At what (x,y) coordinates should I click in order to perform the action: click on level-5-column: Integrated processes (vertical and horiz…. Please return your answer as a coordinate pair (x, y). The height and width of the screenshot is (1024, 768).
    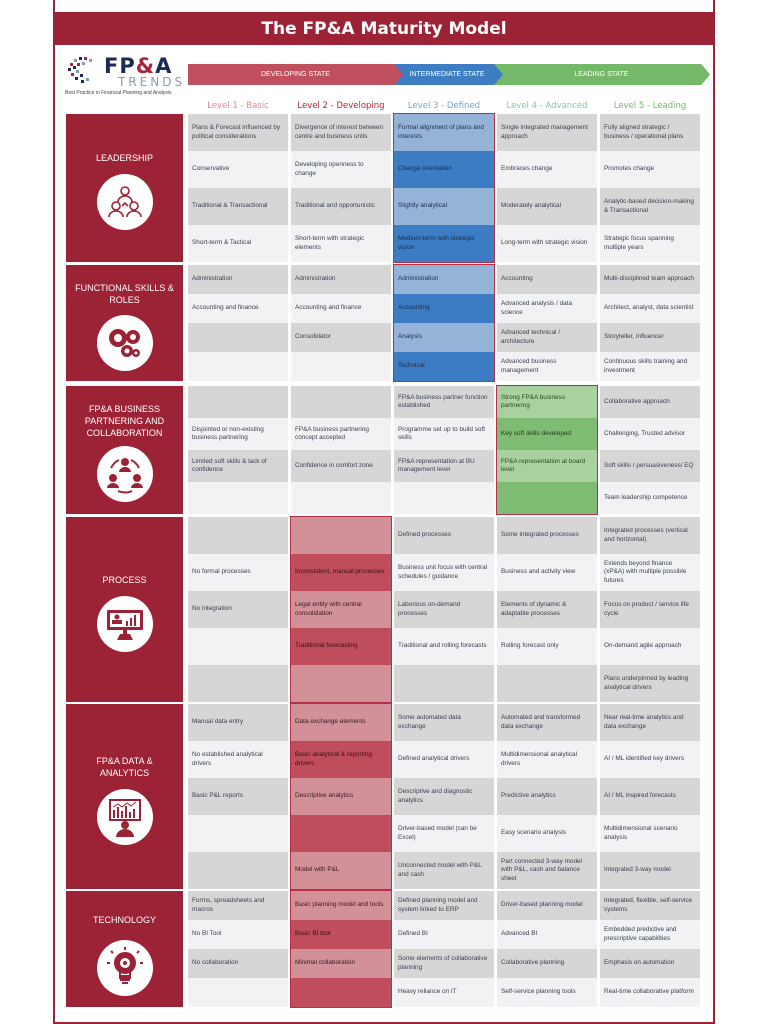
    Looking at the image, I should click on (650, 609).